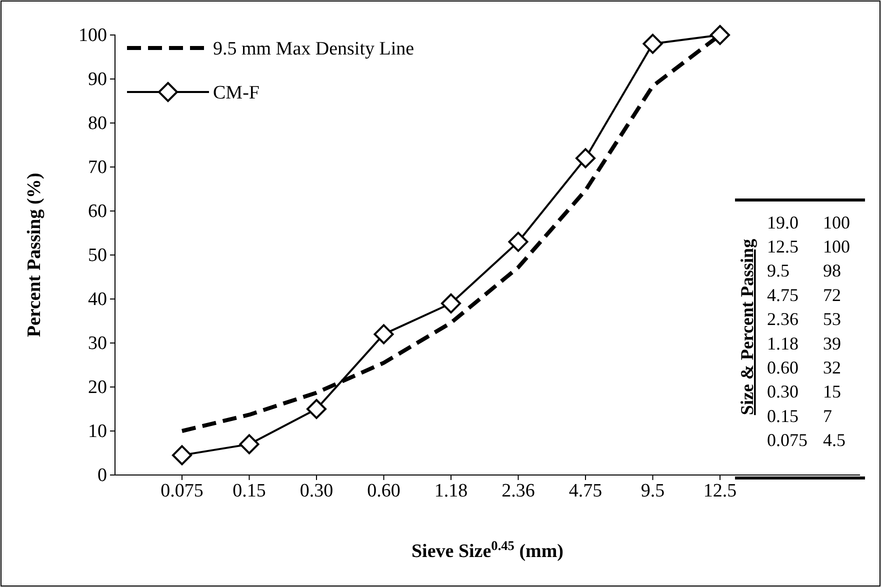  What do you see at coordinates (585, 491) in the screenshot?
I see `x-tick-label: 4.75` at bounding box center [585, 491].